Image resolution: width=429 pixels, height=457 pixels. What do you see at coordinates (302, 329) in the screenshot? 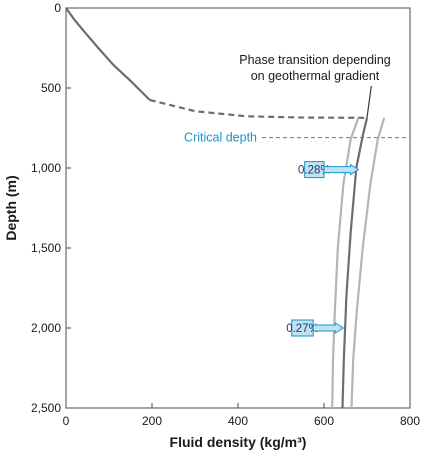
I see `callout-label: 0.27%` at bounding box center [302, 329].